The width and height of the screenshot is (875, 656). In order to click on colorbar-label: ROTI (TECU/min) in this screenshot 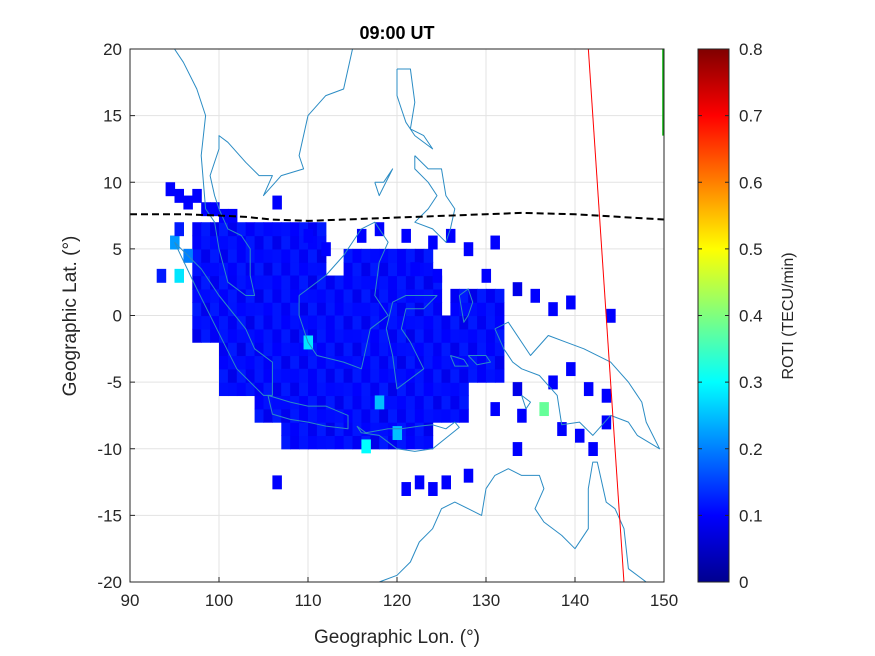, I will do `click(788, 315)`.